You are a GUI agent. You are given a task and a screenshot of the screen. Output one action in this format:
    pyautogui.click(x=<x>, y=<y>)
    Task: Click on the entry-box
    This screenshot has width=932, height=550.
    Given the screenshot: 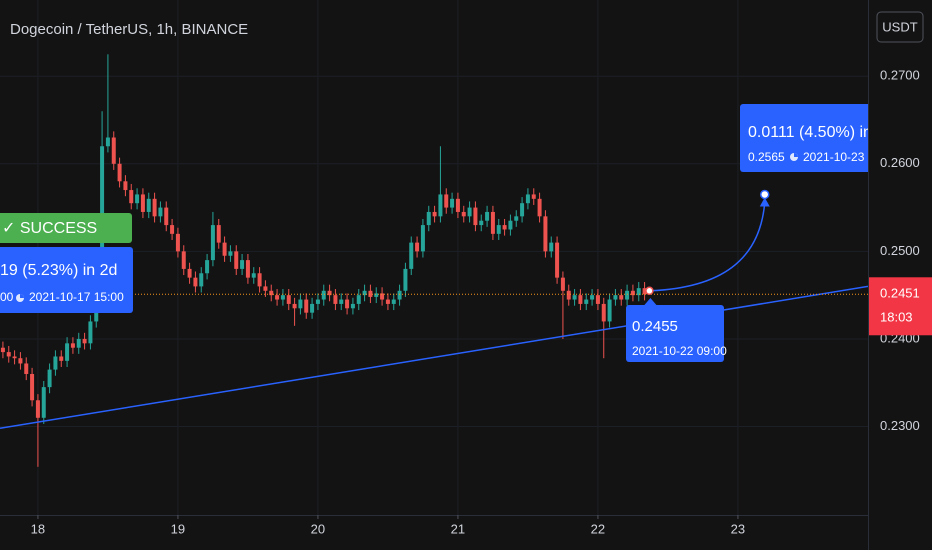 What is the action you would take?
    pyautogui.click(x=675, y=333)
    